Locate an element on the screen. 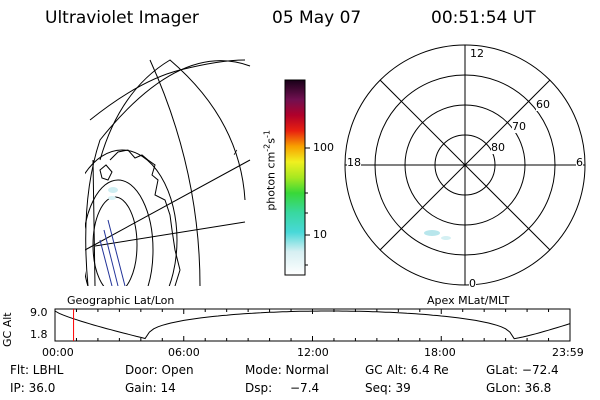 The height and width of the screenshot is (400, 600). x-tick-0600: 06:00 is located at coordinates (184, 352).